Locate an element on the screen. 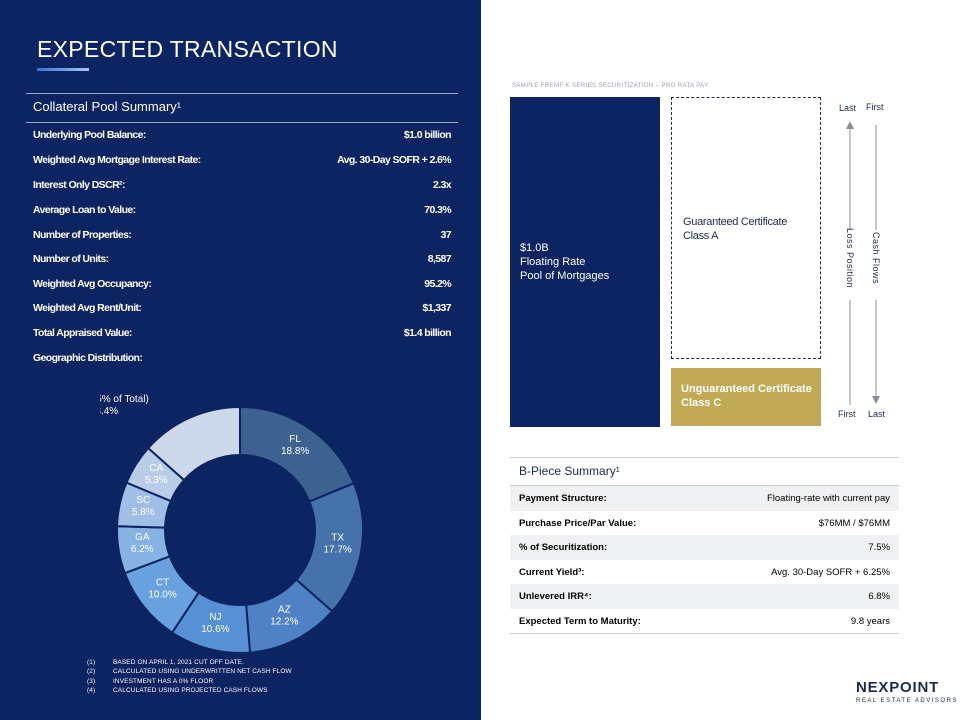  company-logo-subtitle: REAL ESTATE ADVISORS is located at coordinates (907, 701).